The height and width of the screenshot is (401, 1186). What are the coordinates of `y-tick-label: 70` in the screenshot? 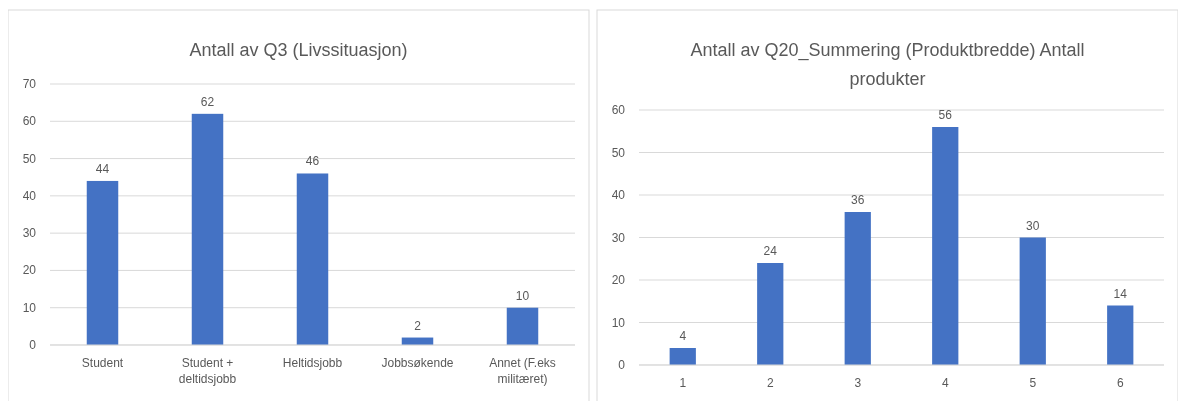 It's located at (29, 84).